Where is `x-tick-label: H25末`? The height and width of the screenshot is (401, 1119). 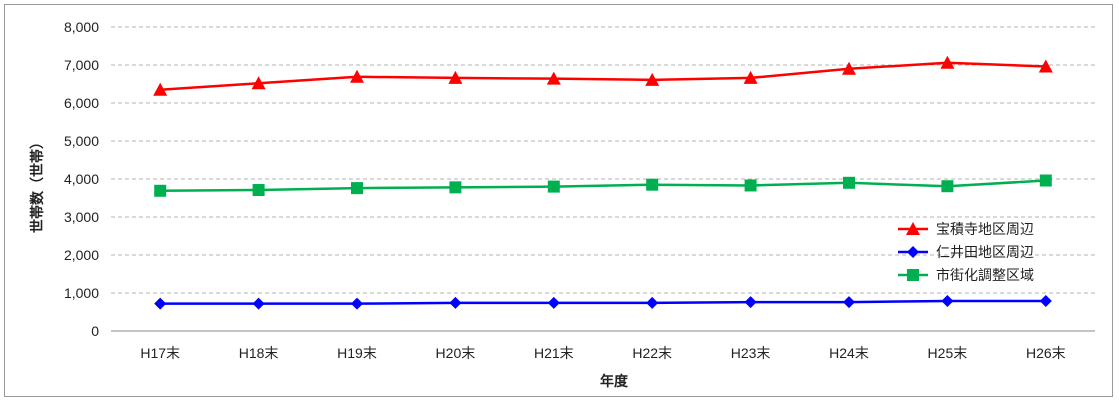
x-tick-label: H25末 is located at coordinates (948, 353).